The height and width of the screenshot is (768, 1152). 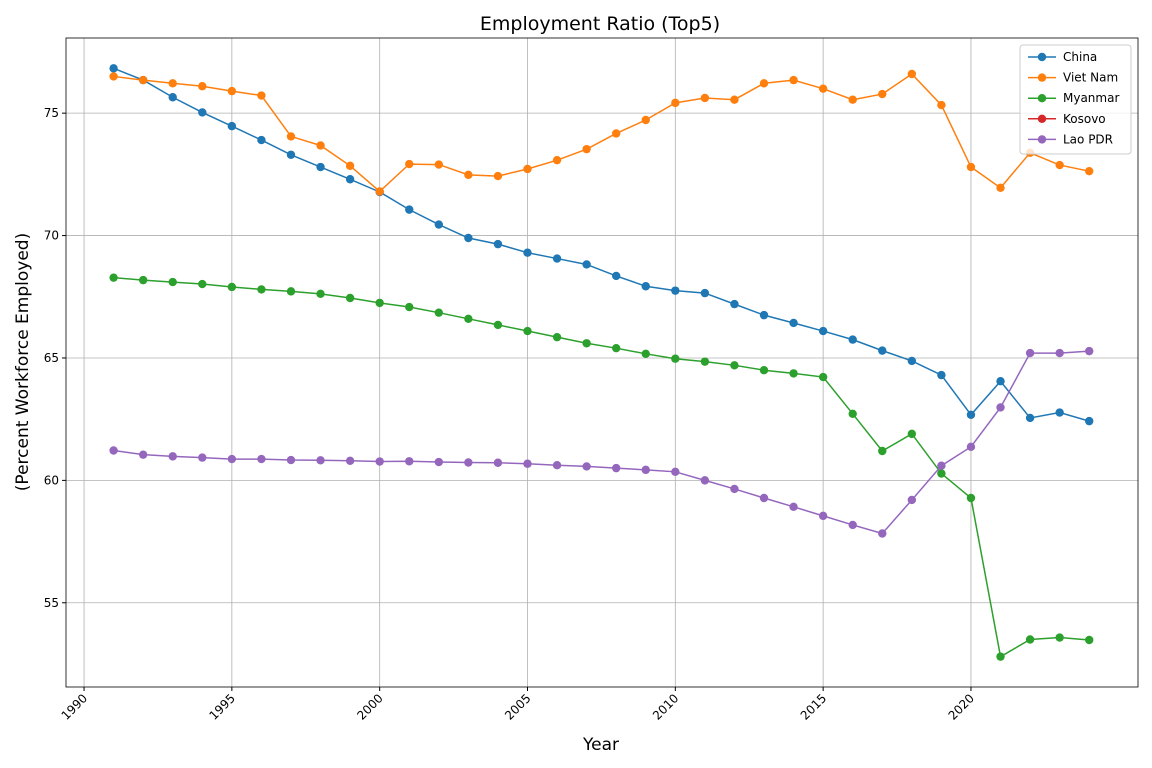 What do you see at coordinates (1084, 119) in the screenshot?
I see `legend-label: Kosovo` at bounding box center [1084, 119].